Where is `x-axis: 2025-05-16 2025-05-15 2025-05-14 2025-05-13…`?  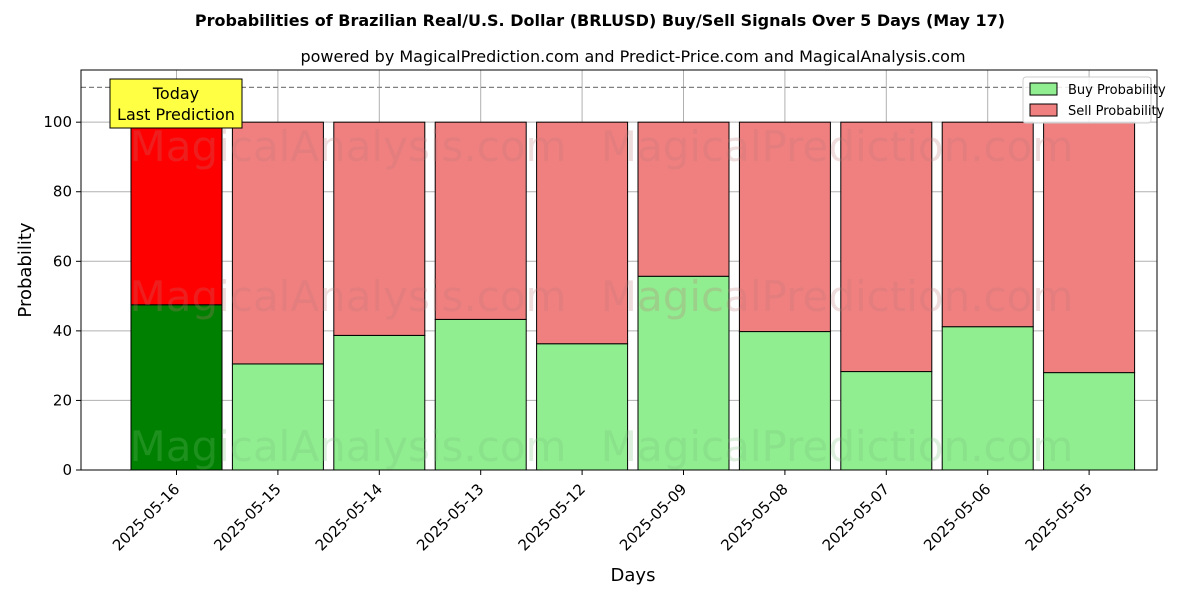
x-axis: 2025-05-16 2025-05-15 2025-05-14 2025-05-13… is located at coordinates (602, 512).